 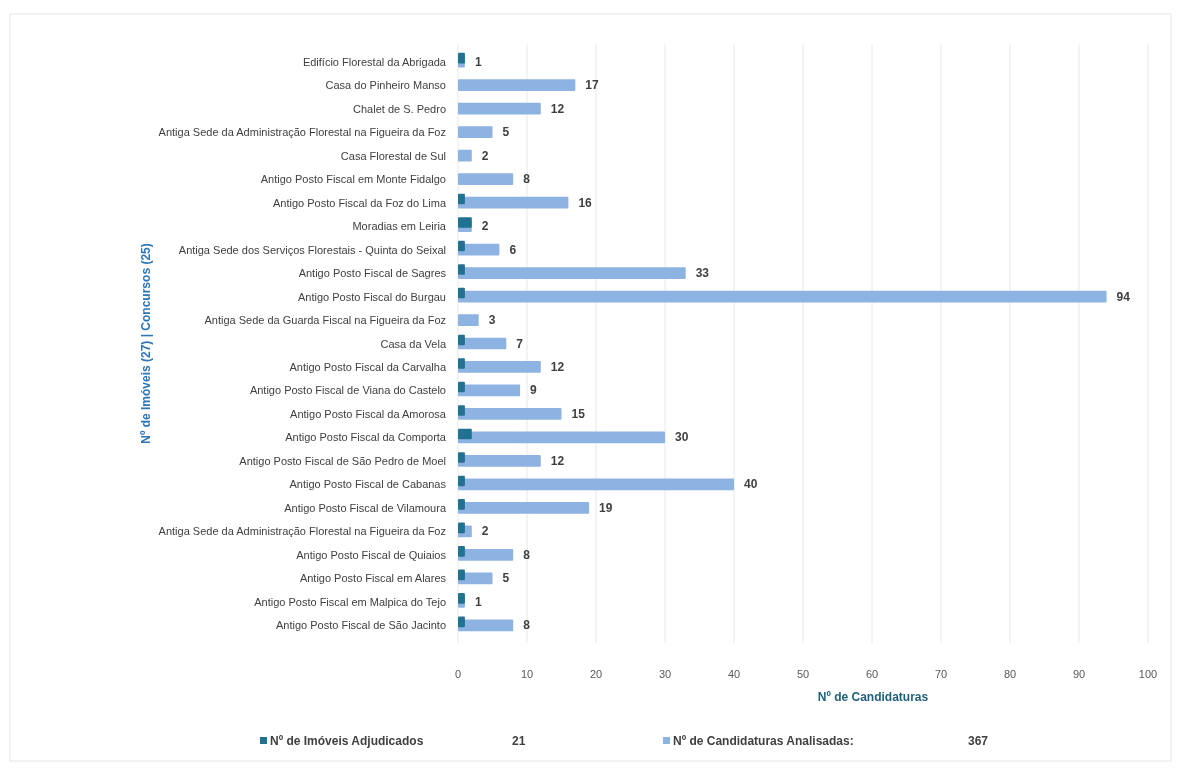 What do you see at coordinates (350, 601) in the screenshot?
I see `y-tick-label: Antigo Posto Fiscal em Malpica do Tejo` at bounding box center [350, 601].